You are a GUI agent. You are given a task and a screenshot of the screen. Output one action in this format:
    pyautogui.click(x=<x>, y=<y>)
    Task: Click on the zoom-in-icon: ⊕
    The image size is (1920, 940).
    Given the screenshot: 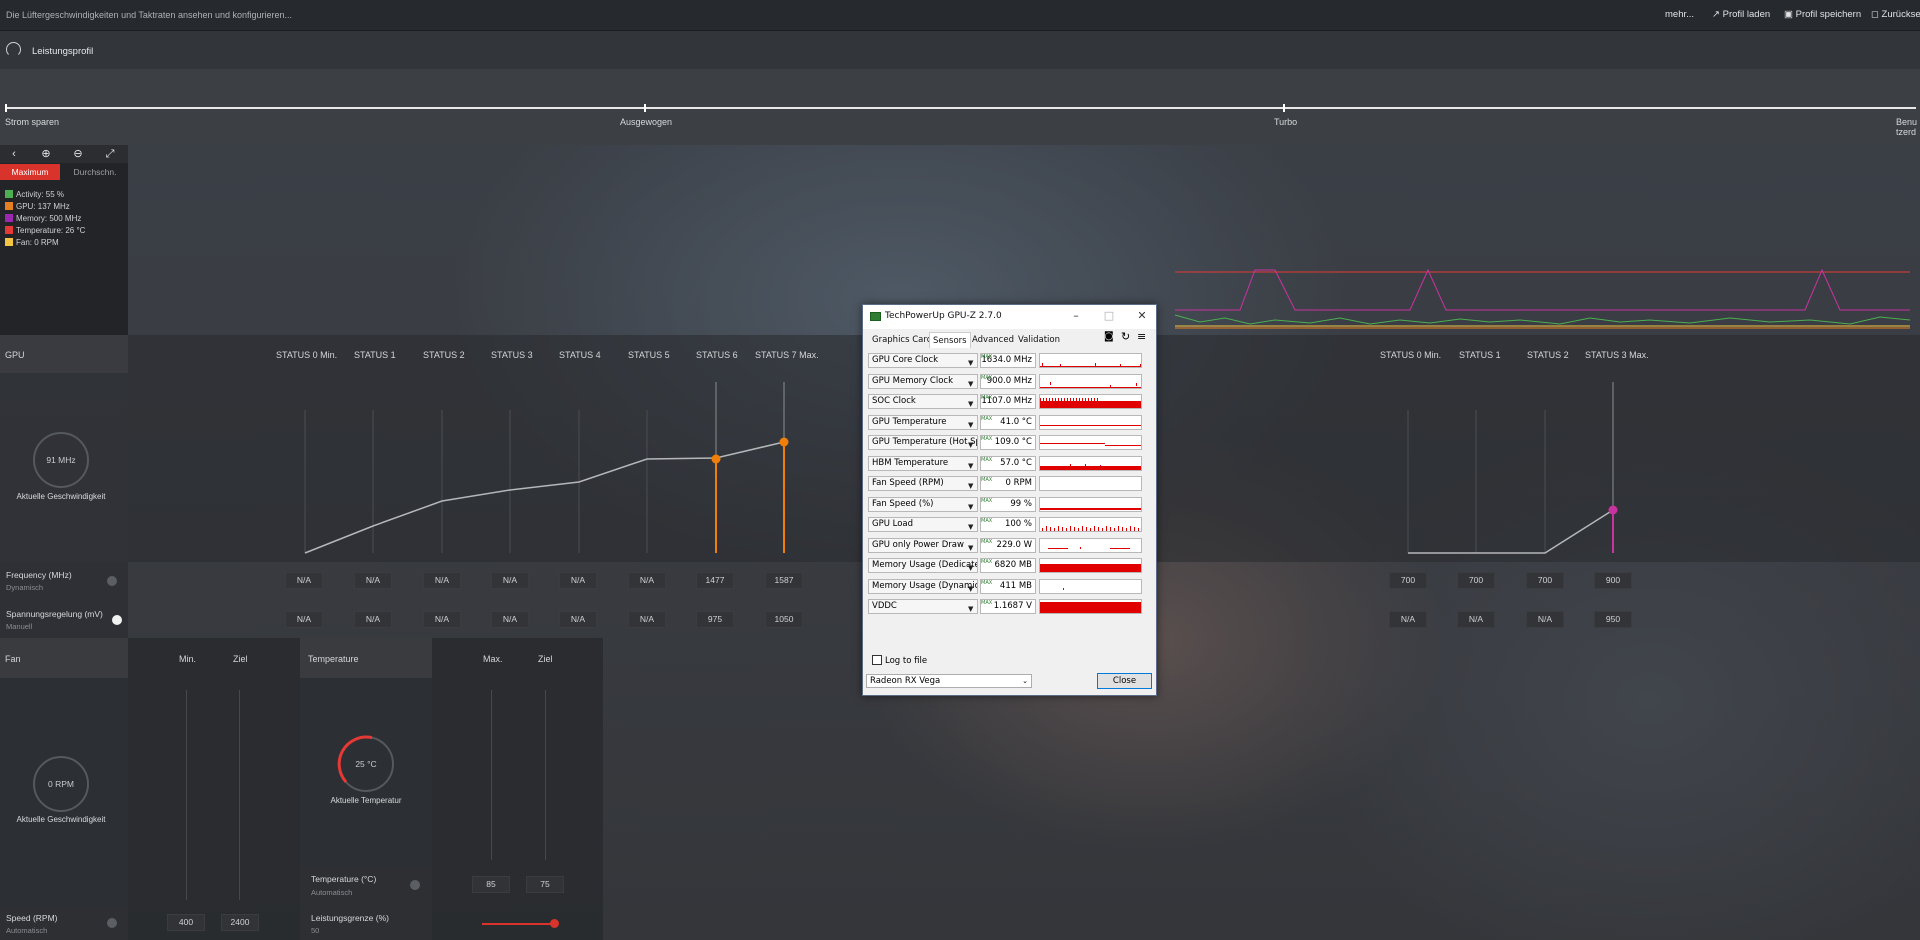 What is the action you would take?
    pyautogui.click(x=46, y=154)
    